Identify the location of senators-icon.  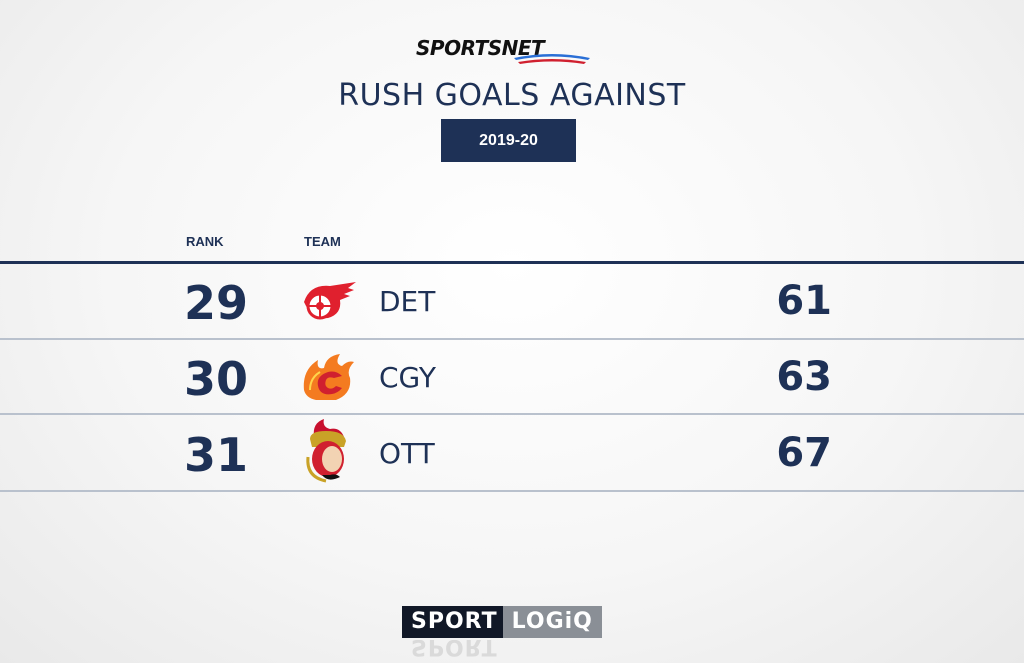
(326, 451).